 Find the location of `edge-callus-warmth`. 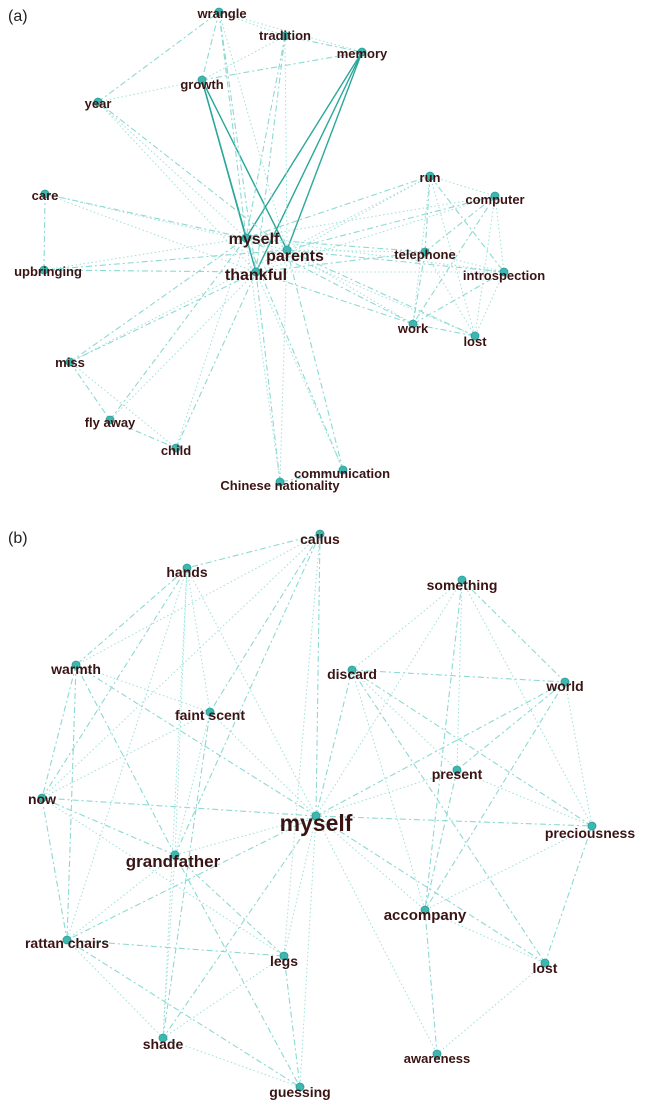

edge-callus-warmth is located at coordinates (198, 599).